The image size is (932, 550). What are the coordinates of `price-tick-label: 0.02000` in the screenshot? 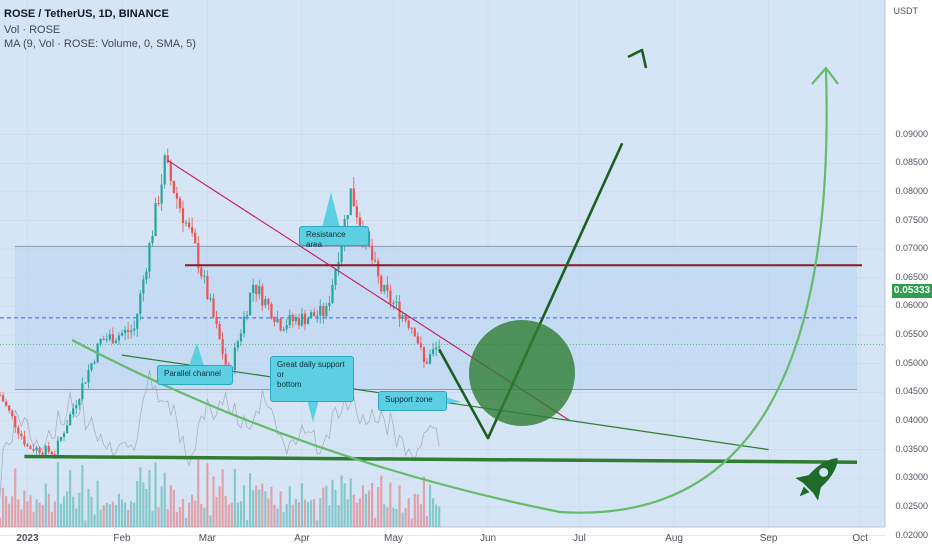 It's located at (911, 534).